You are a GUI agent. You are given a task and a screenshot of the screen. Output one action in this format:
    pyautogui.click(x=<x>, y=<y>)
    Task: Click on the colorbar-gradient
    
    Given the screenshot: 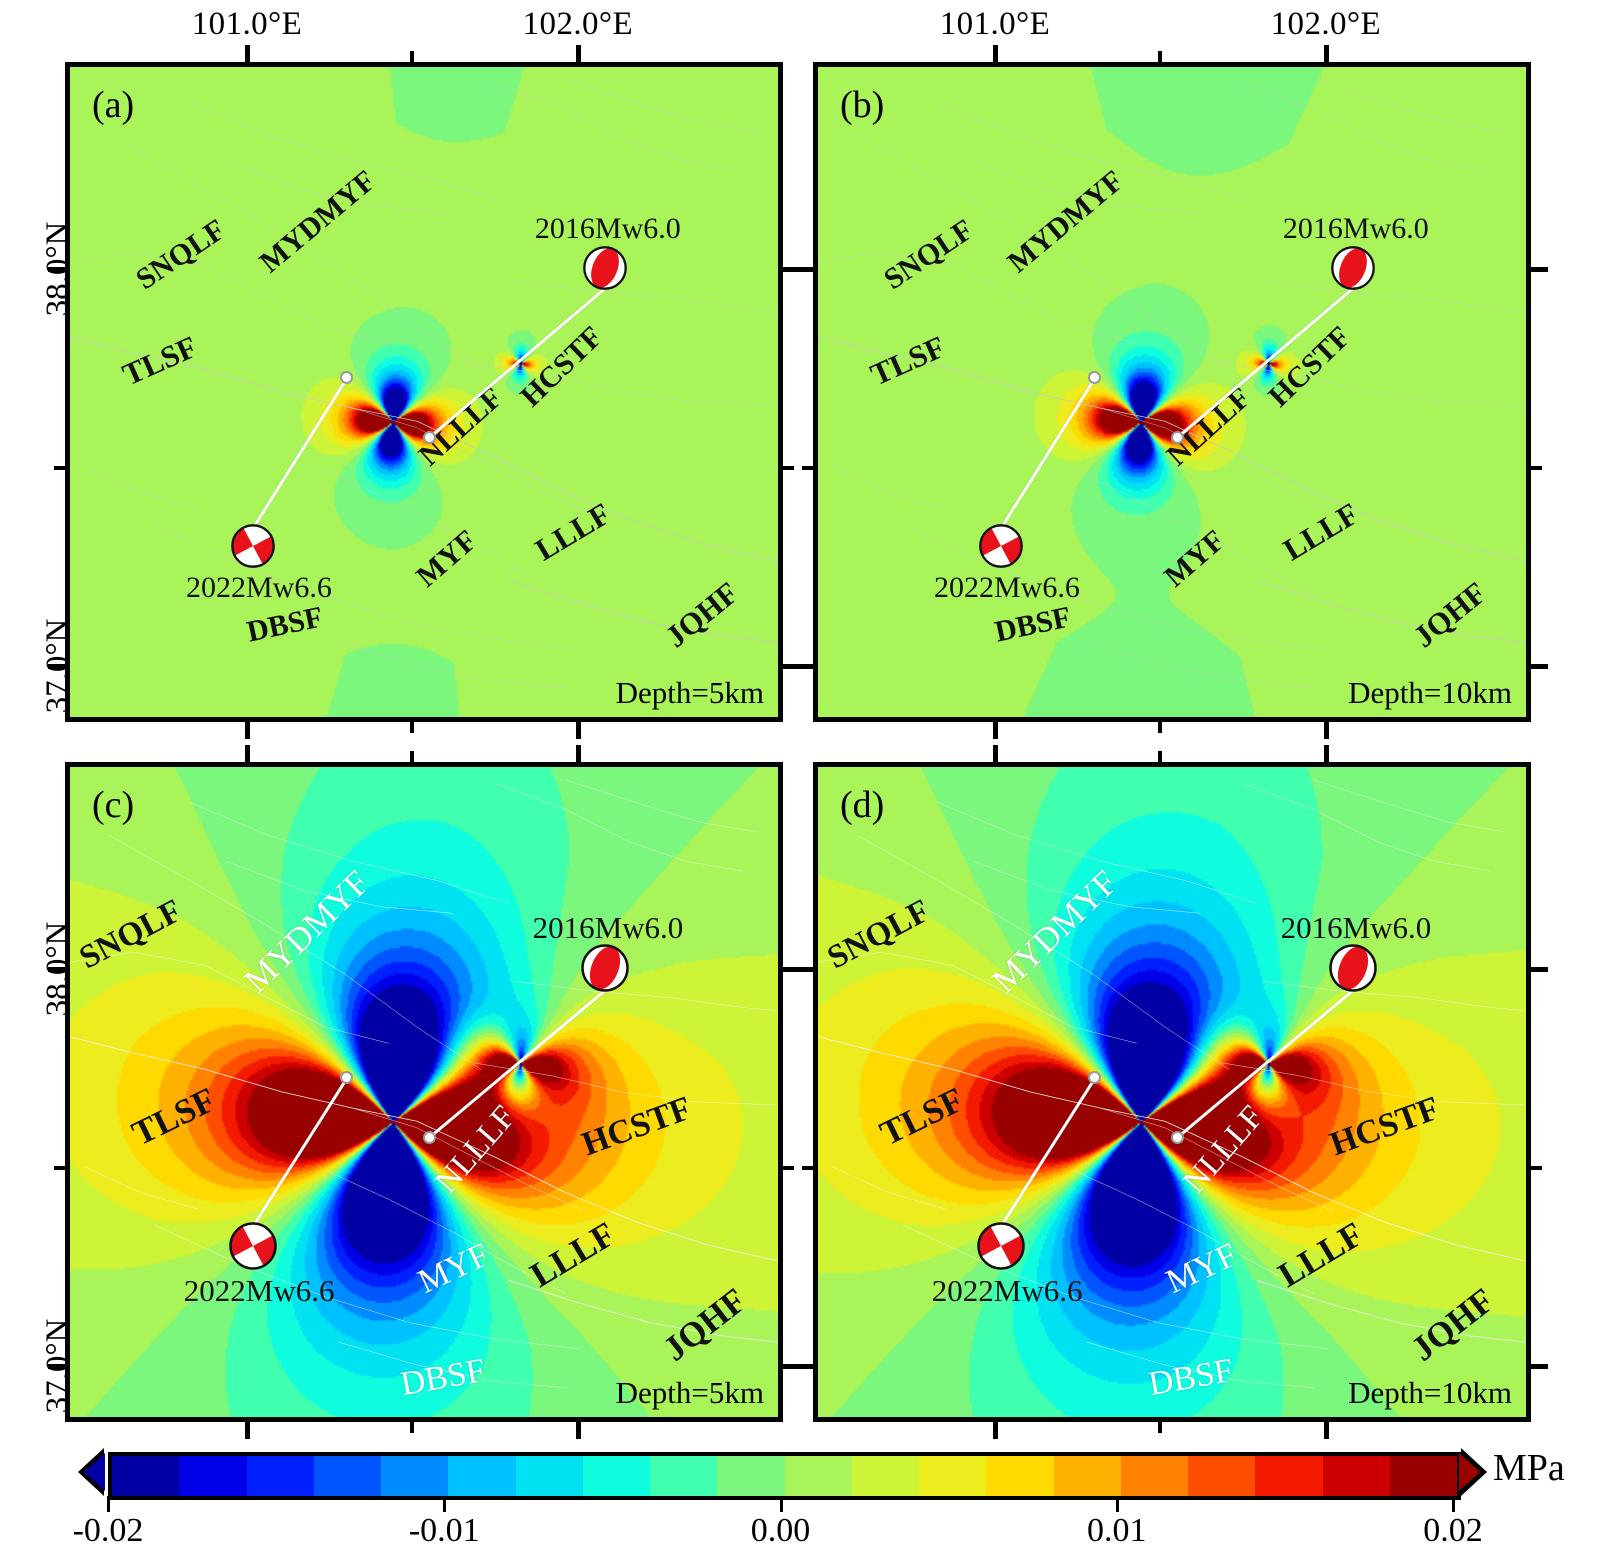 What is the action you would take?
    pyautogui.click(x=784, y=1476)
    